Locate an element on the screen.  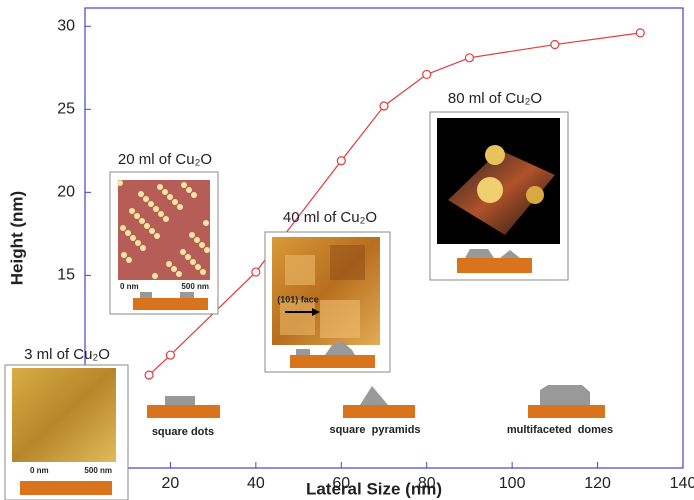
x-tick-label: 20 is located at coordinates (171, 483).